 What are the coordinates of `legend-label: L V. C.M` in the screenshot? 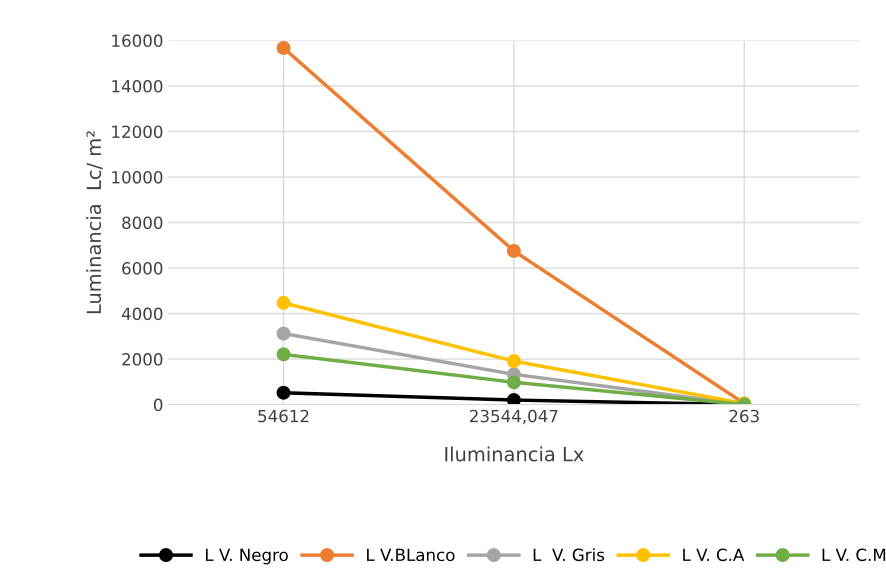 It's located at (854, 555).